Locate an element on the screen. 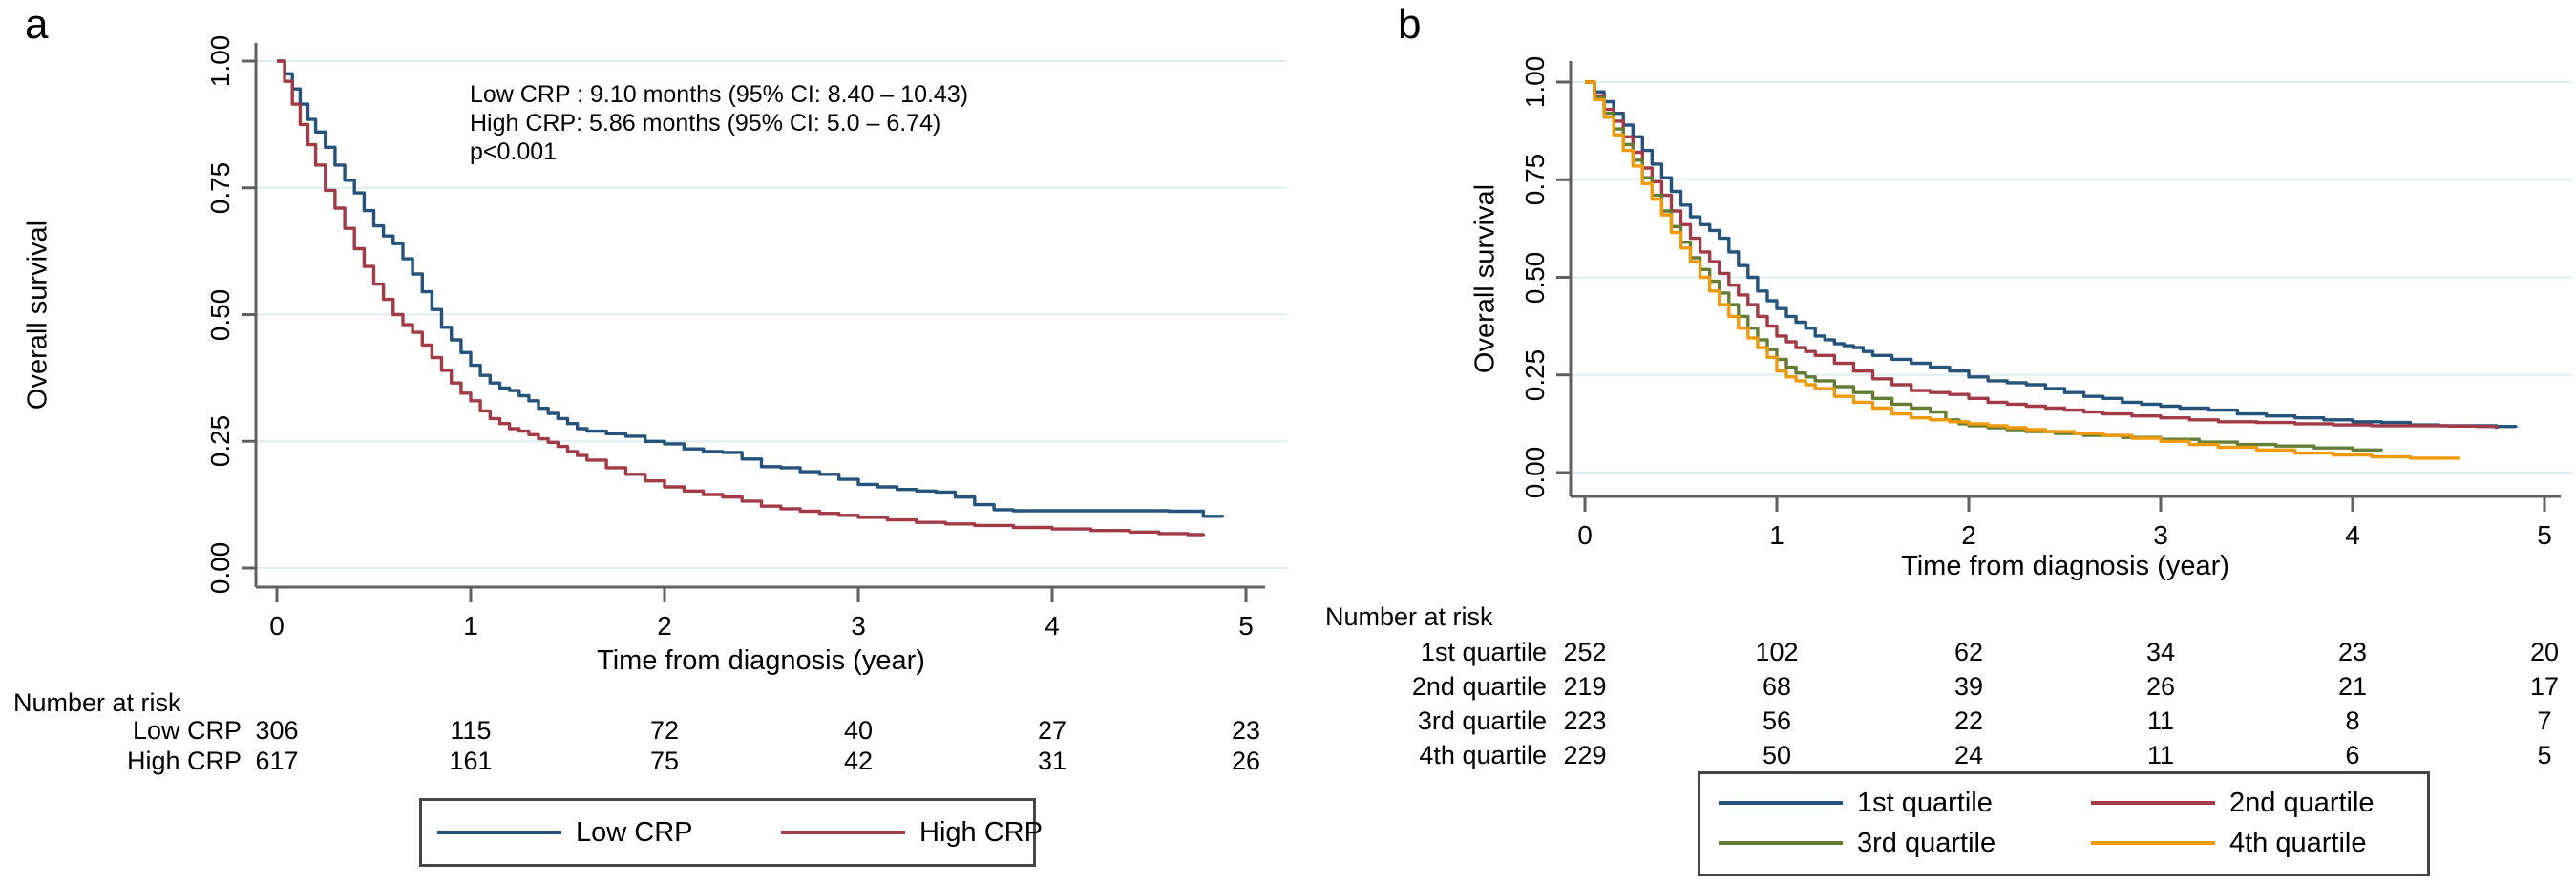 This screenshot has width=2576, height=885. panel-b-x-axis-title: Time from diagnosis (year) is located at coordinates (2065, 566).